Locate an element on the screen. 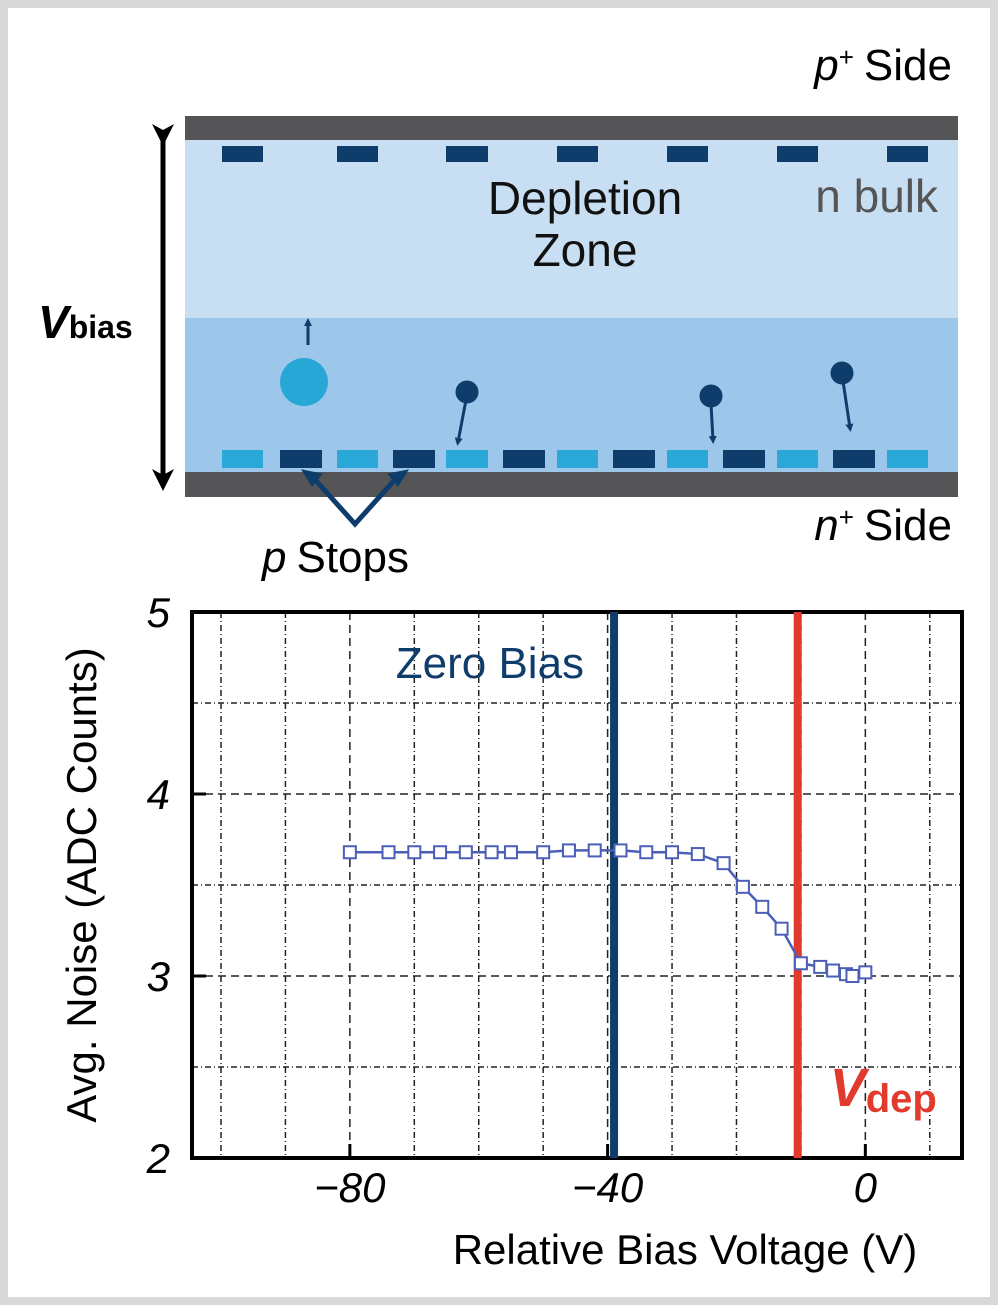 Image resolution: width=998 pixels, height=1305 pixels. y-tick-label: 5 is located at coordinates (159, 612).